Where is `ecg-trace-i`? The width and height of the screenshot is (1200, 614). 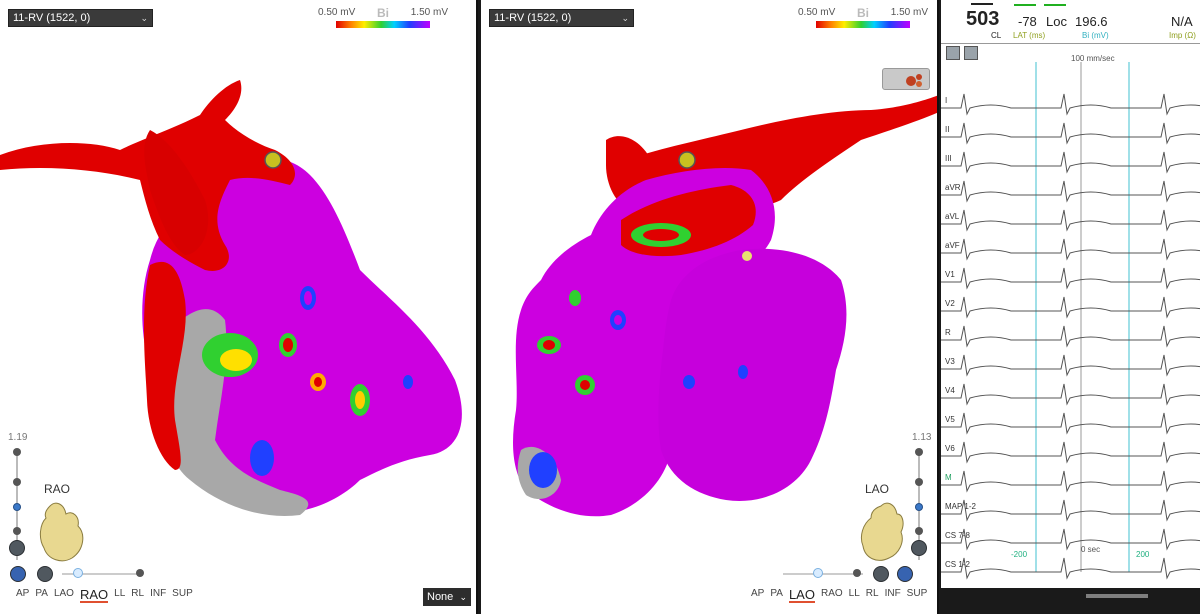 ecg-trace-i is located at coordinates (1070, 104).